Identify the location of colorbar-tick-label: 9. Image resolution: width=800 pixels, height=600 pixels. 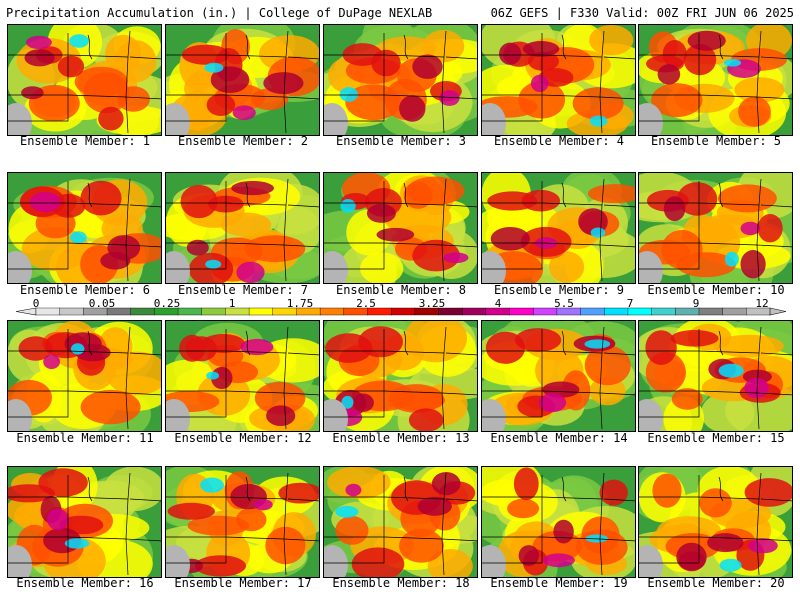
(696, 303).